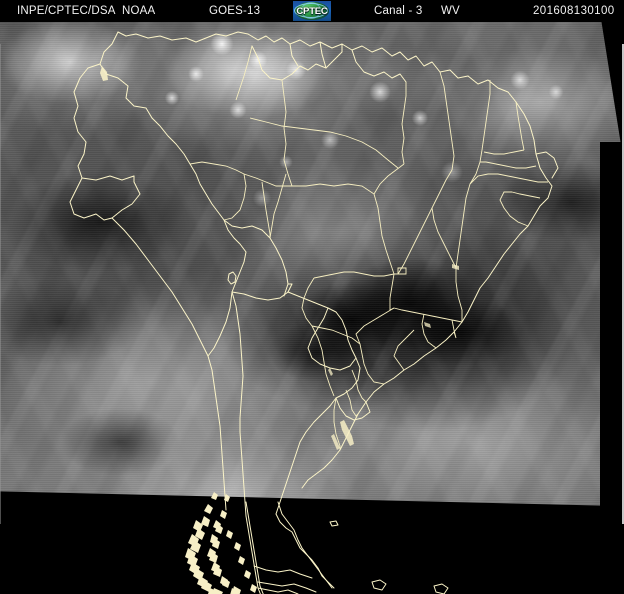 The image size is (624, 594). What do you see at coordinates (0, 284) in the screenshot?
I see `image-frame-left-edge` at bounding box center [0, 284].